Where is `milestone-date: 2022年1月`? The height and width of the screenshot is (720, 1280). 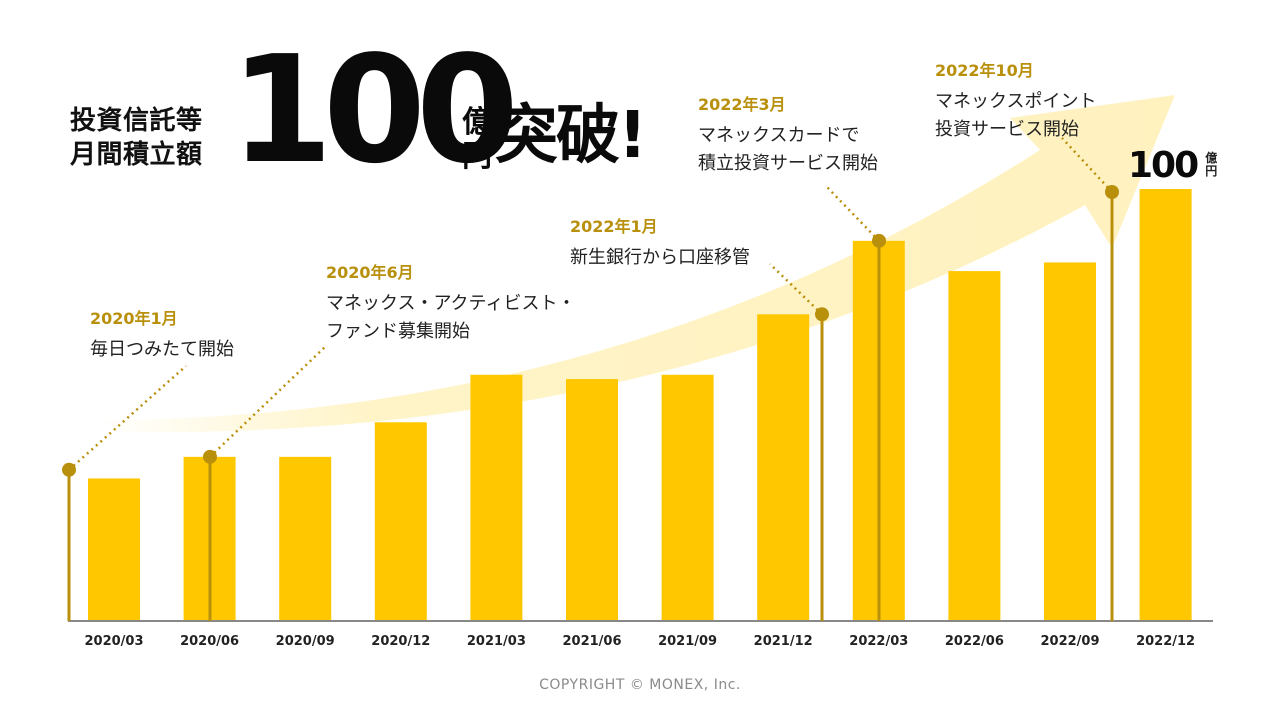 milestone-date: 2022年1月 is located at coordinates (614, 226).